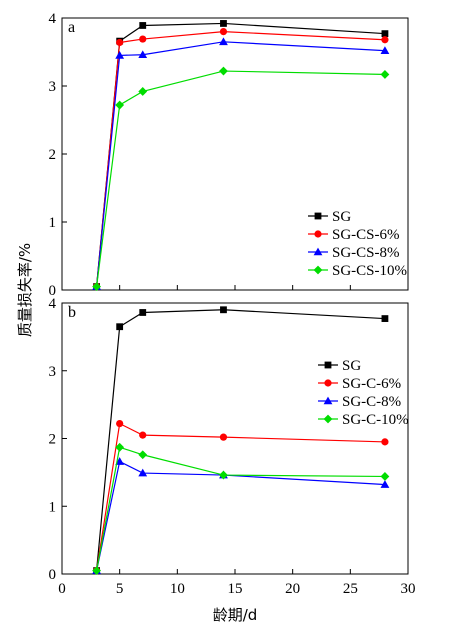  Describe the element at coordinates (235, 615) in the screenshot. I see `x-axis-title: 龄期/d` at that location.